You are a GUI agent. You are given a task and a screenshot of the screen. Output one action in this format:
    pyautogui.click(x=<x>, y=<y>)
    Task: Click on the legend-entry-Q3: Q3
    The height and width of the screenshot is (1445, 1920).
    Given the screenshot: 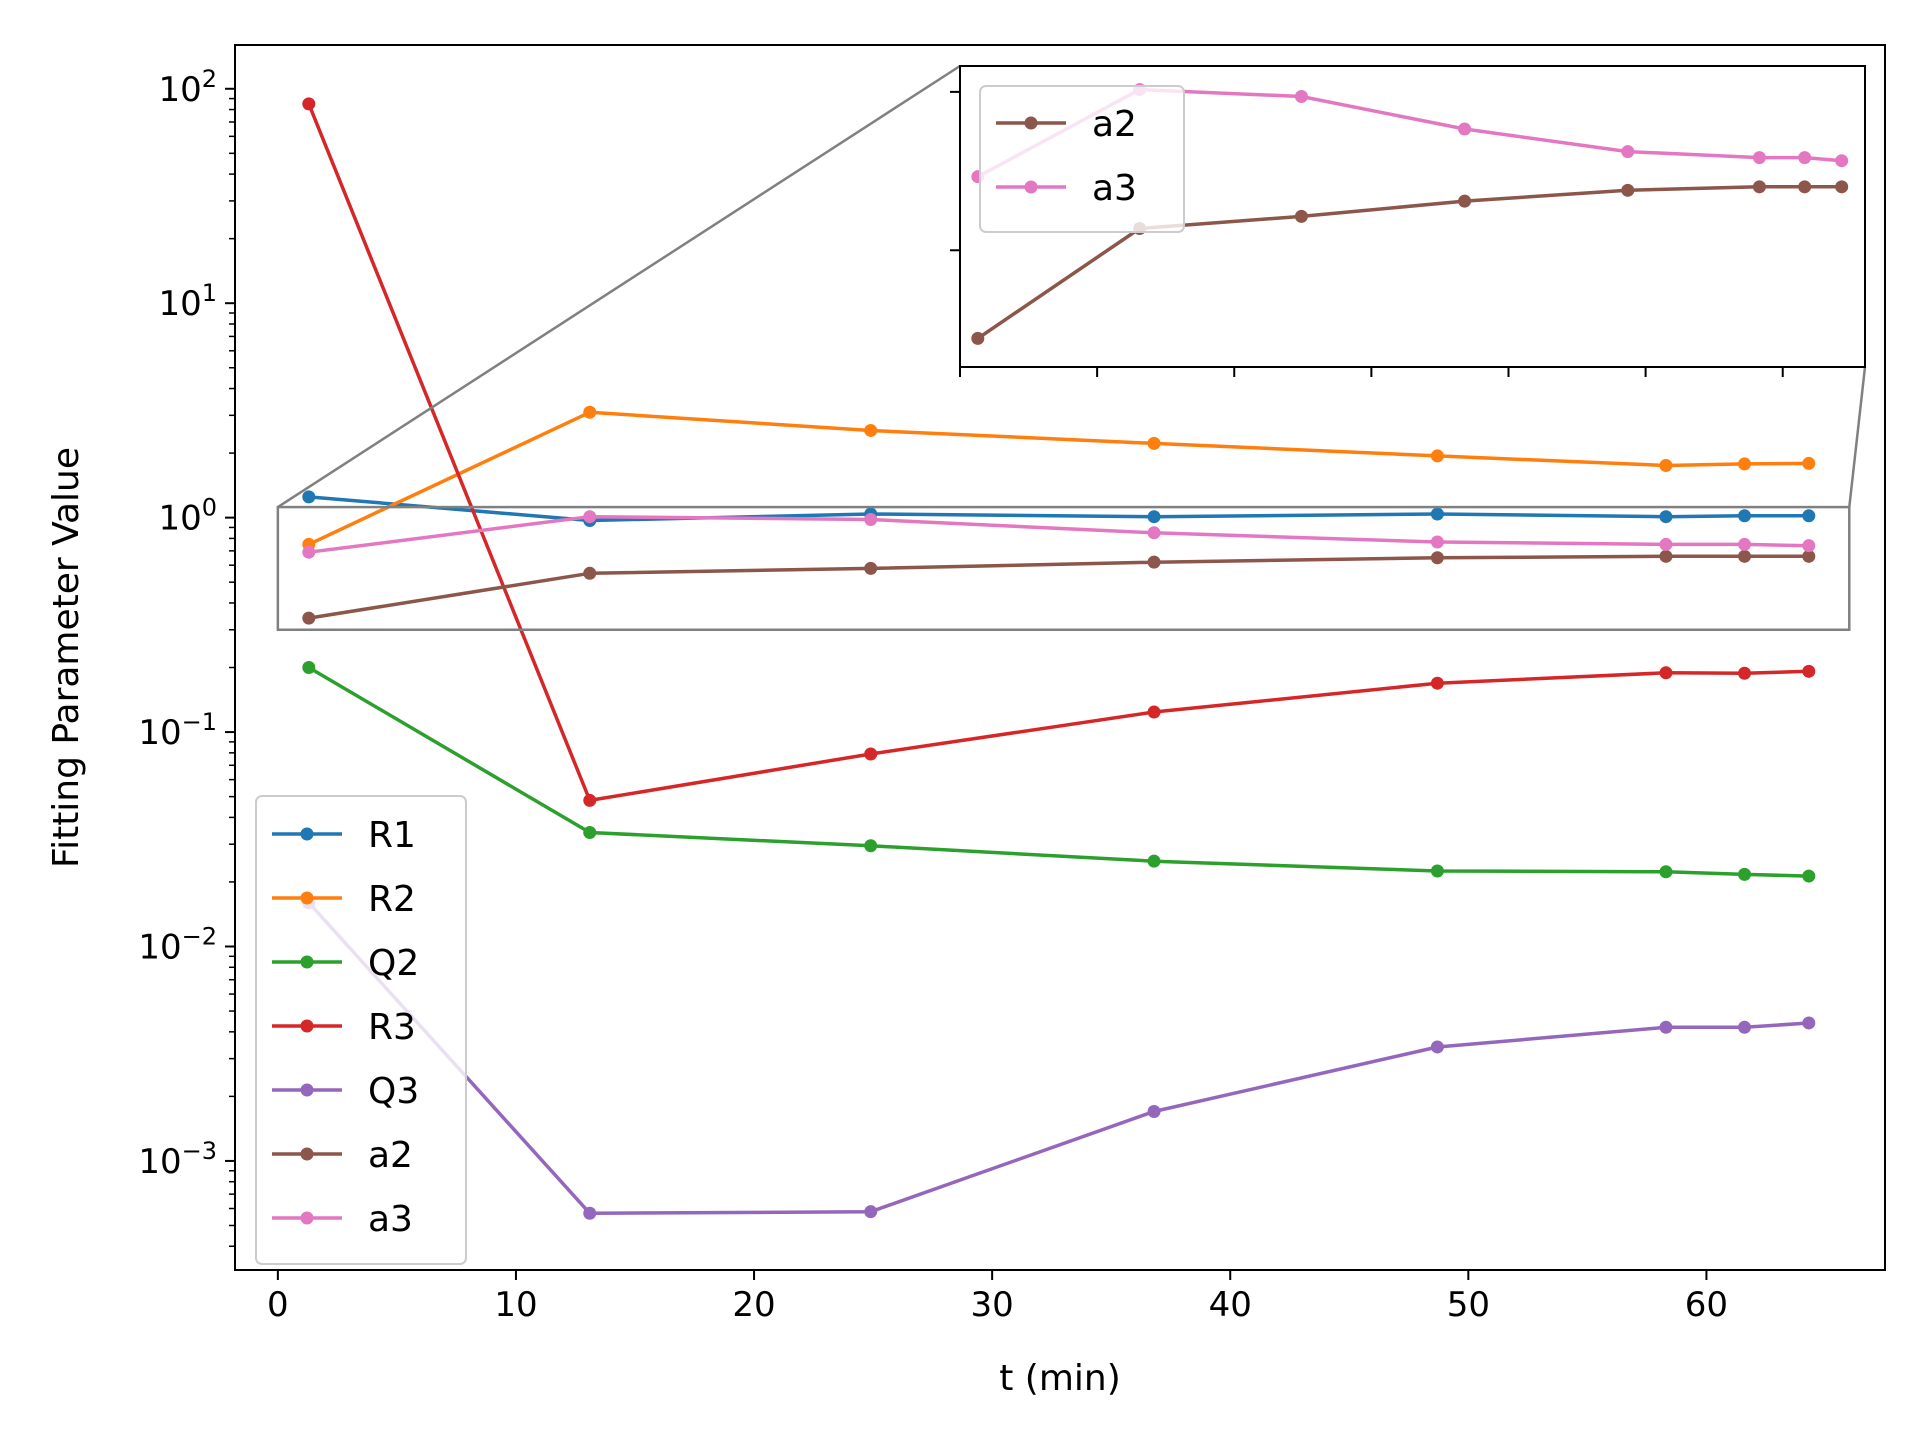 What is the action you would take?
    pyautogui.click(x=345, y=1091)
    